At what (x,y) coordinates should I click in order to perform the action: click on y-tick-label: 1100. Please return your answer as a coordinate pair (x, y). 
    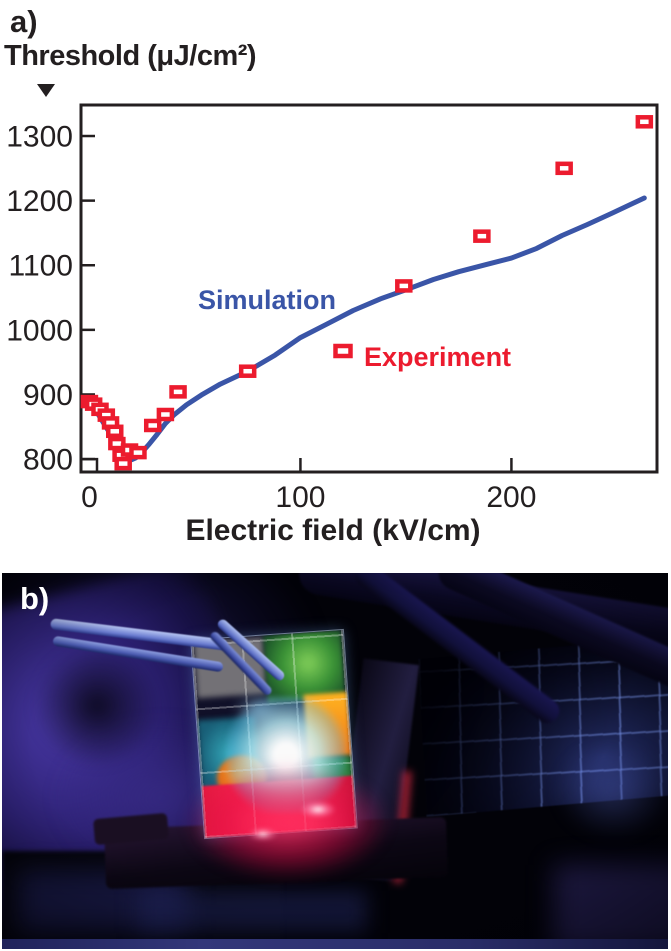
    Looking at the image, I should click on (40, 266).